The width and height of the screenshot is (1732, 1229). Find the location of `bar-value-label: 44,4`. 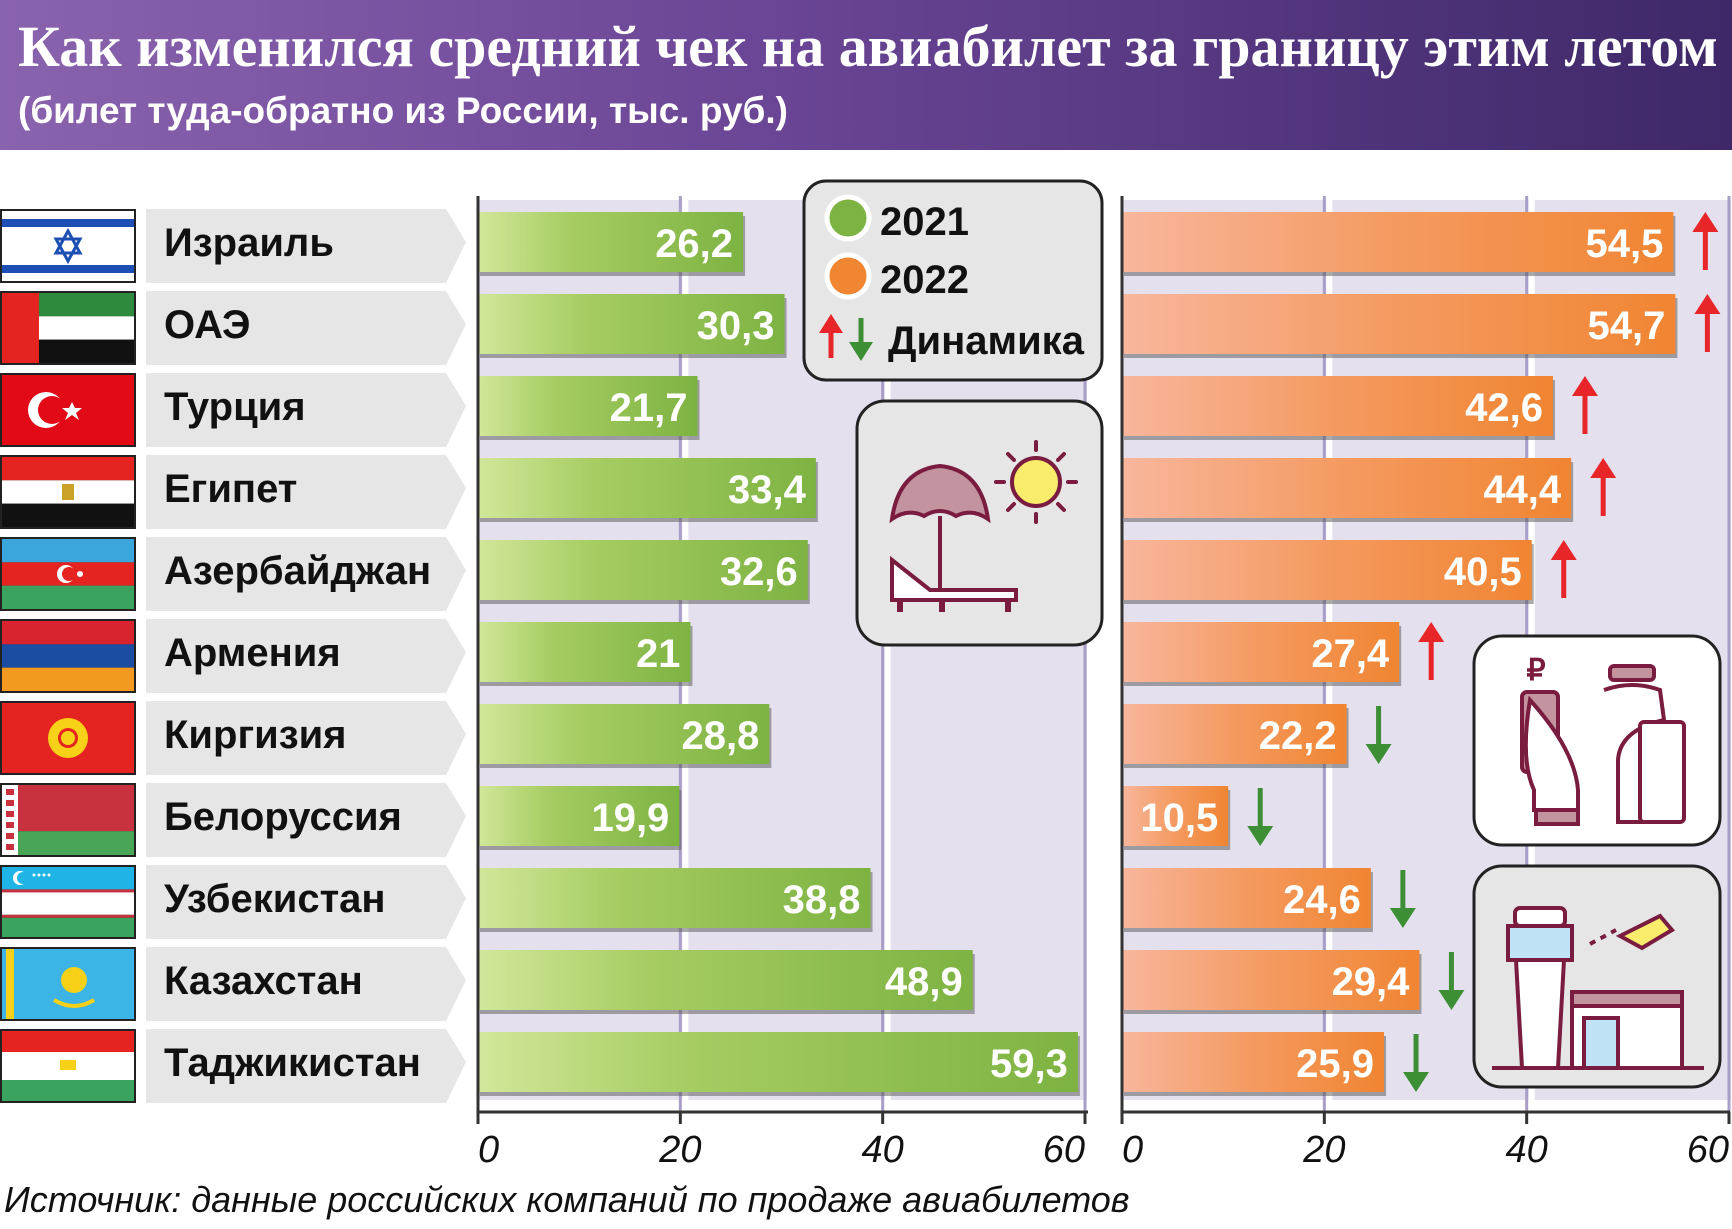

bar-value-label: 44,4 is located at coordinates (1522, 490).